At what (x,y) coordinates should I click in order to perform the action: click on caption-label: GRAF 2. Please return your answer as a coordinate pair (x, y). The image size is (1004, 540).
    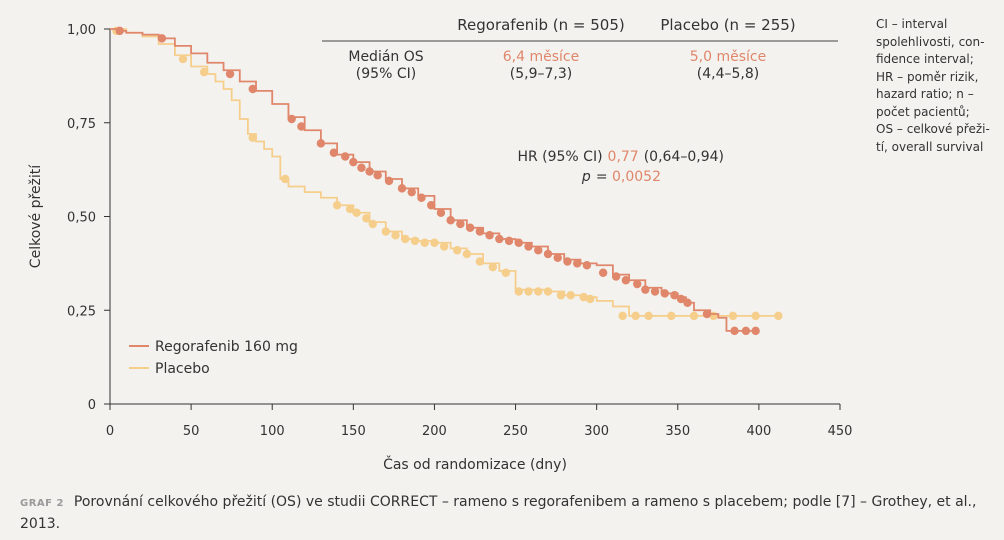
    Looking at the image, I should click on (42, 503).